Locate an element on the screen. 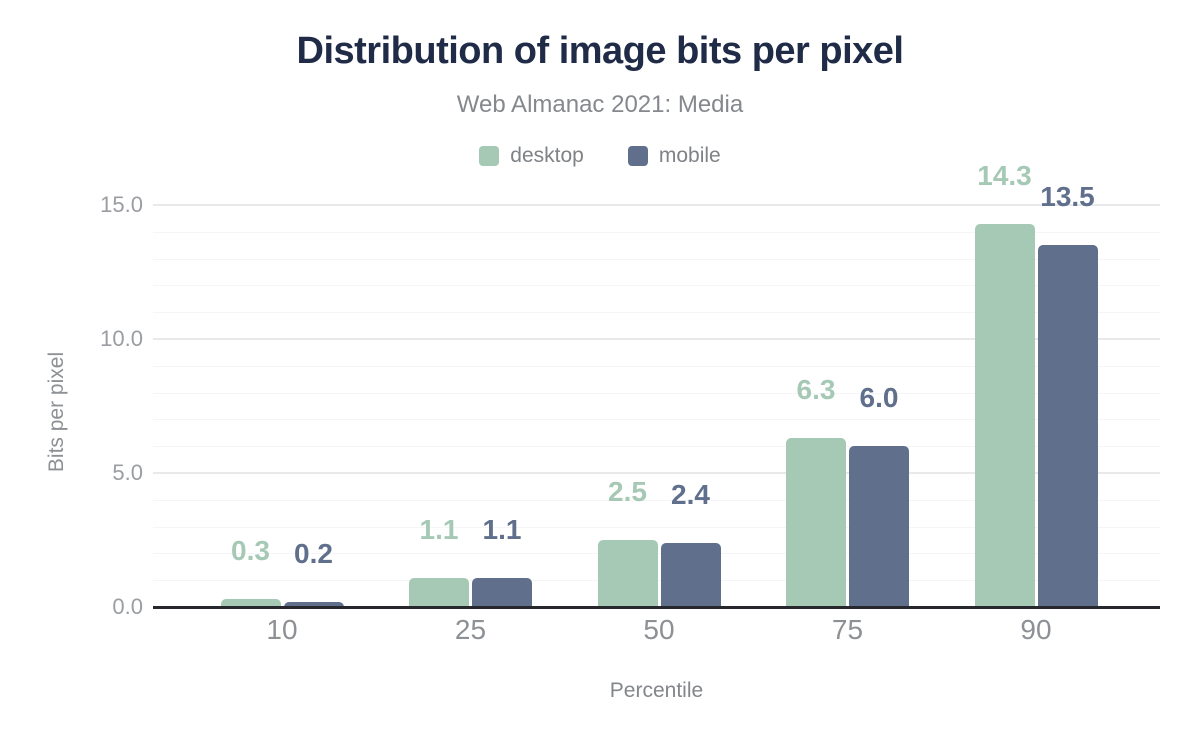 The height and width of the screenshot is (742, 1200). y-axis-title: Bits per pixel is located at coordinates (56, 412).